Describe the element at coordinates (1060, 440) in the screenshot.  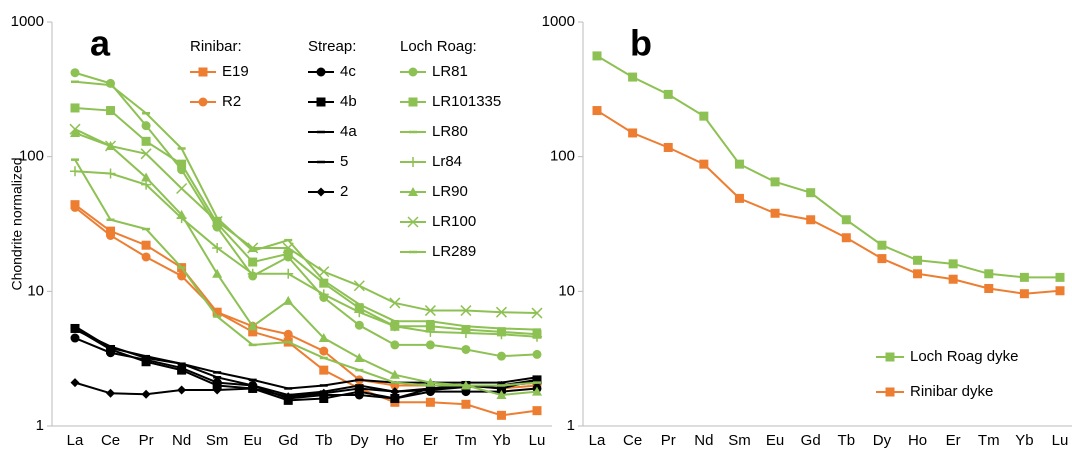
I see `x-tick-label: Lu` at that location.